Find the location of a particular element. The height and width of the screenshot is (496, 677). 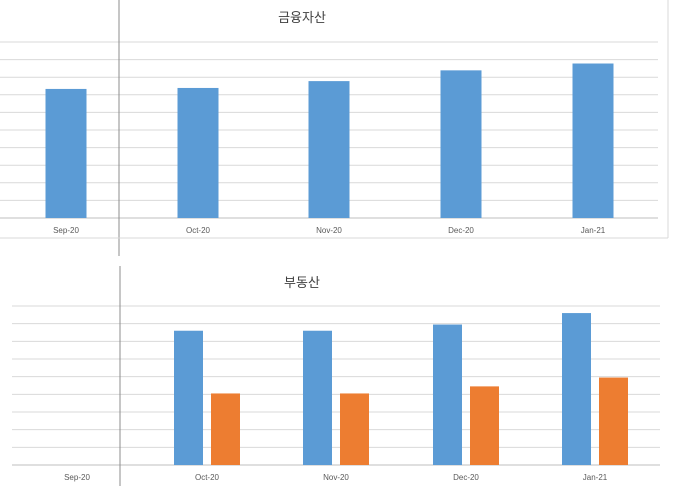

chart-title: 부동산 is located at coordinates (302, 283).